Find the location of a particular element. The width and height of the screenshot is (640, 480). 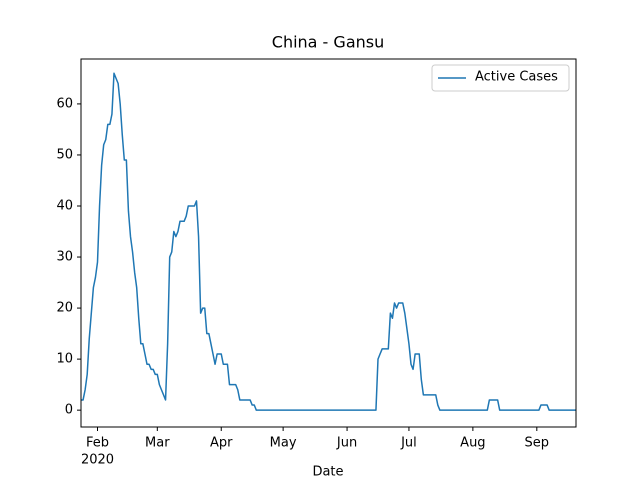

y-tick-label: 10 is located at coordinates (64, 359).